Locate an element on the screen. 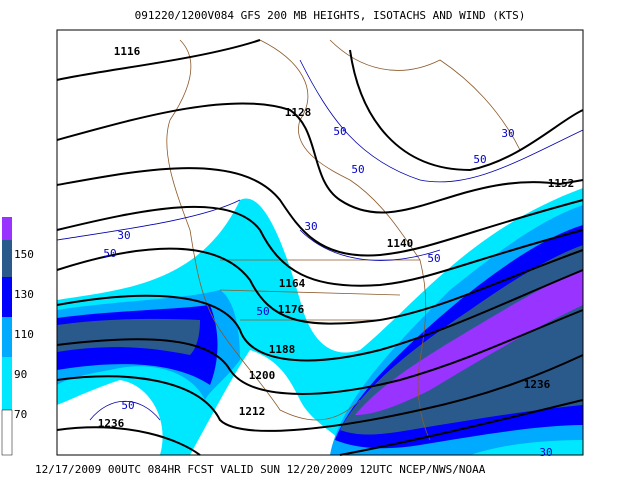 The image size is (640, 480). height-label: 1164 is located at coordinates (292, 283).